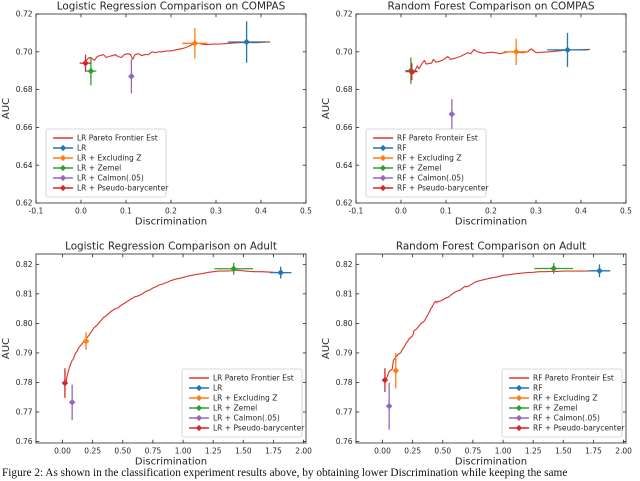  What do you see at coordinates (491, 7) in the screenshot?
I see `chart-title: Random Forest Comparison on COMPAS` at bounding box center [491, 7].